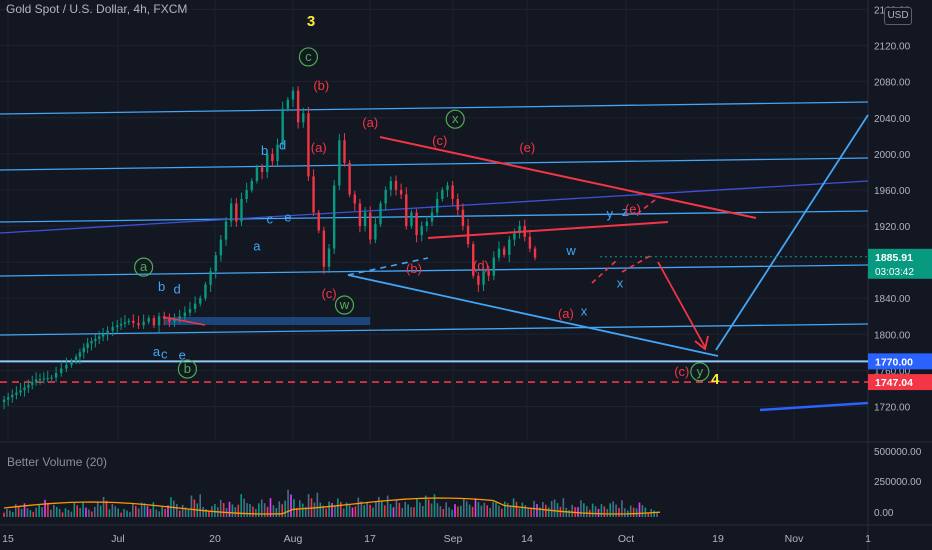 This screenshot has width=932, height=550. I want to click on current-price-tag-countdown: 03:03:42, so click(894, 272).